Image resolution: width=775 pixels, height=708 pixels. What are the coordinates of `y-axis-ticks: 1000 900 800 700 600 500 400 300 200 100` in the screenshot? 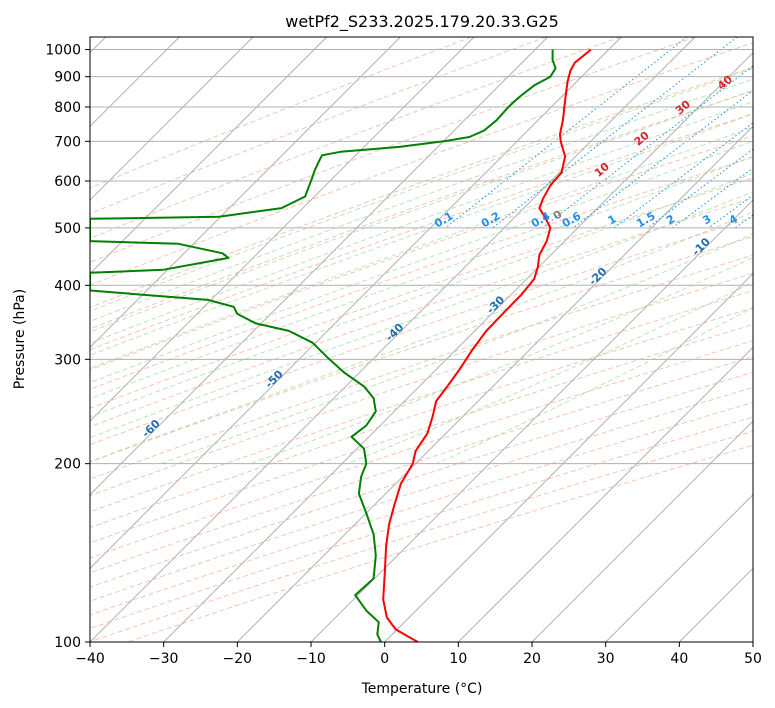 It's located at (67, 347).